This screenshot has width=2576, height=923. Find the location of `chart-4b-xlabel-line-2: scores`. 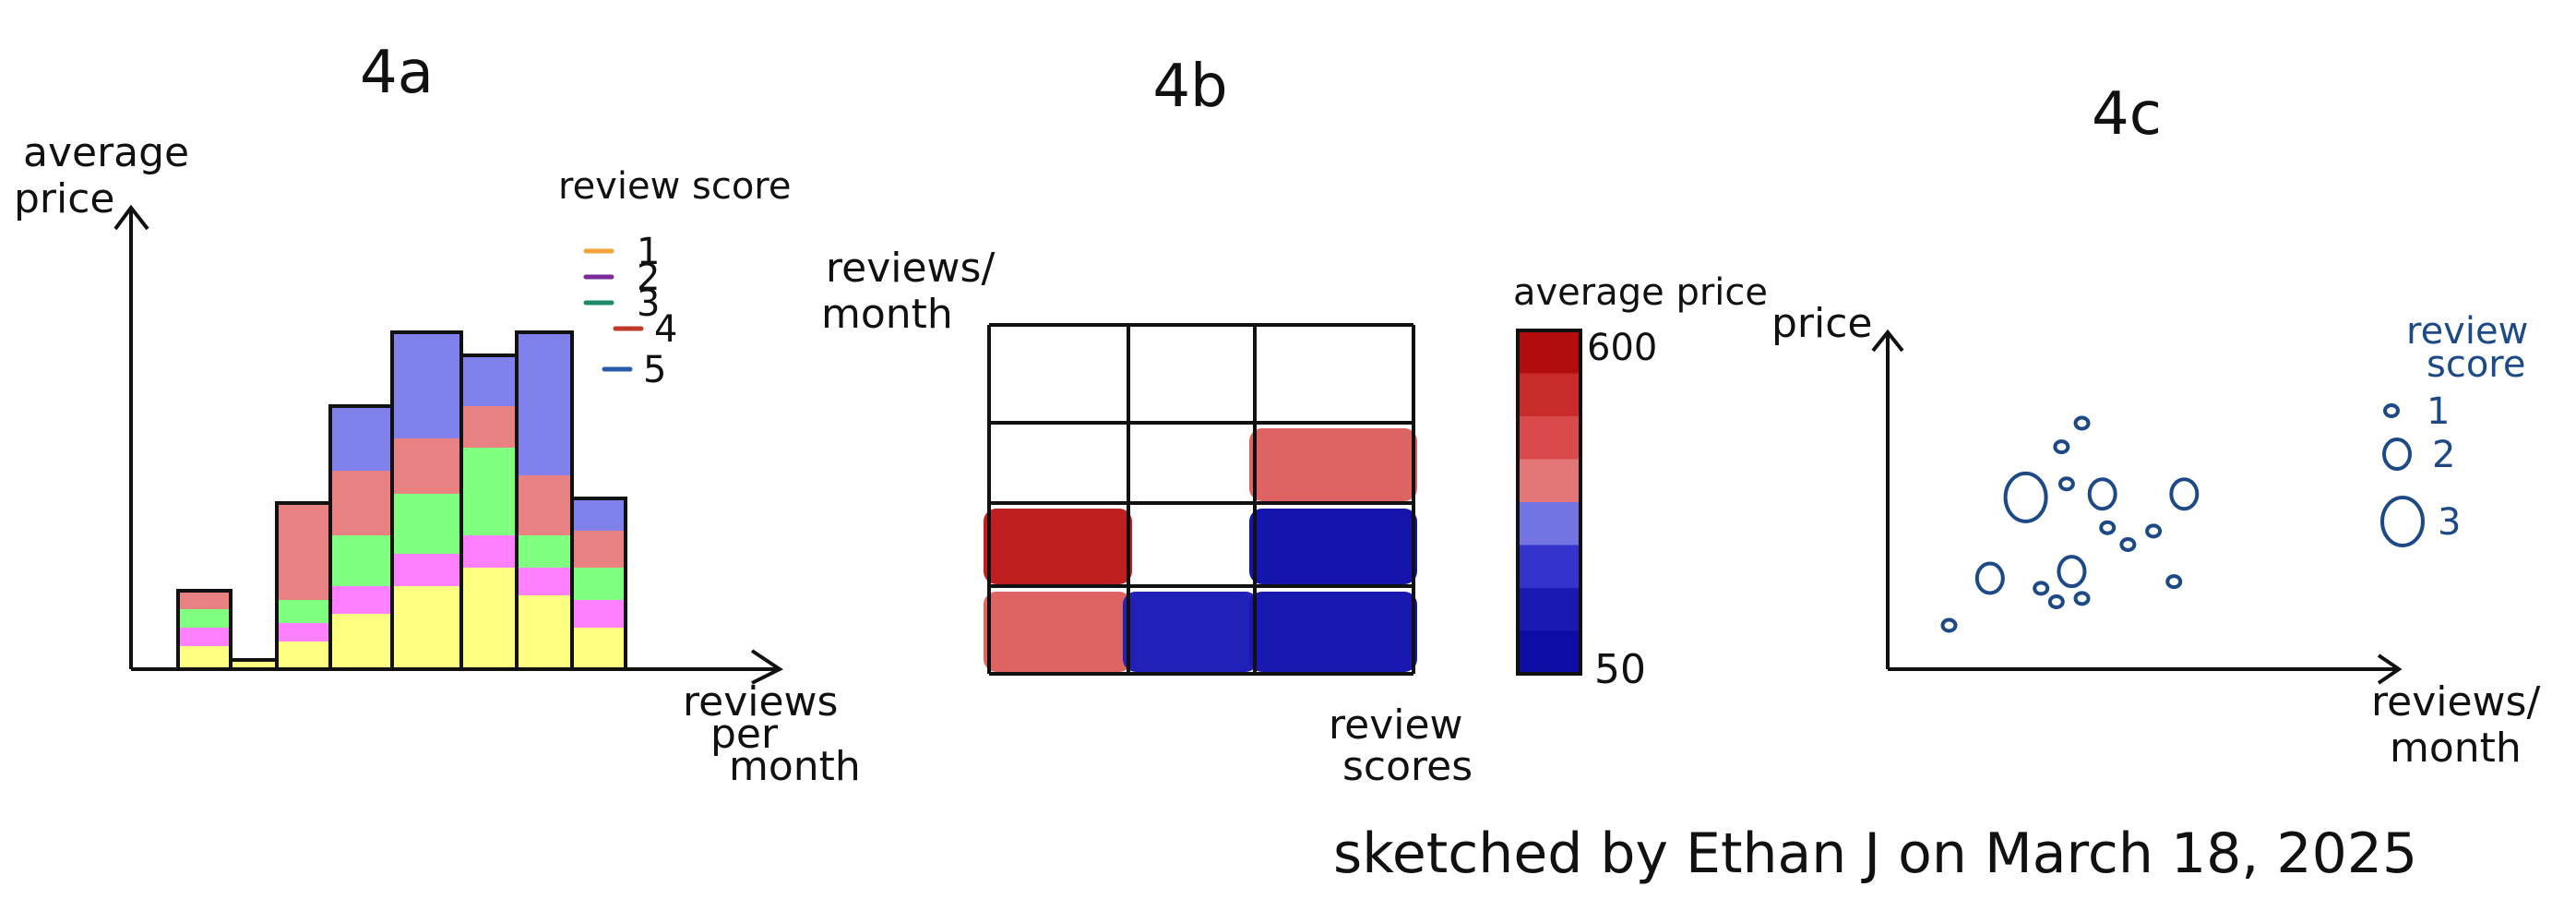

chart-4b-xlabel-line-2: scores is located at coordinates (1407, 767).